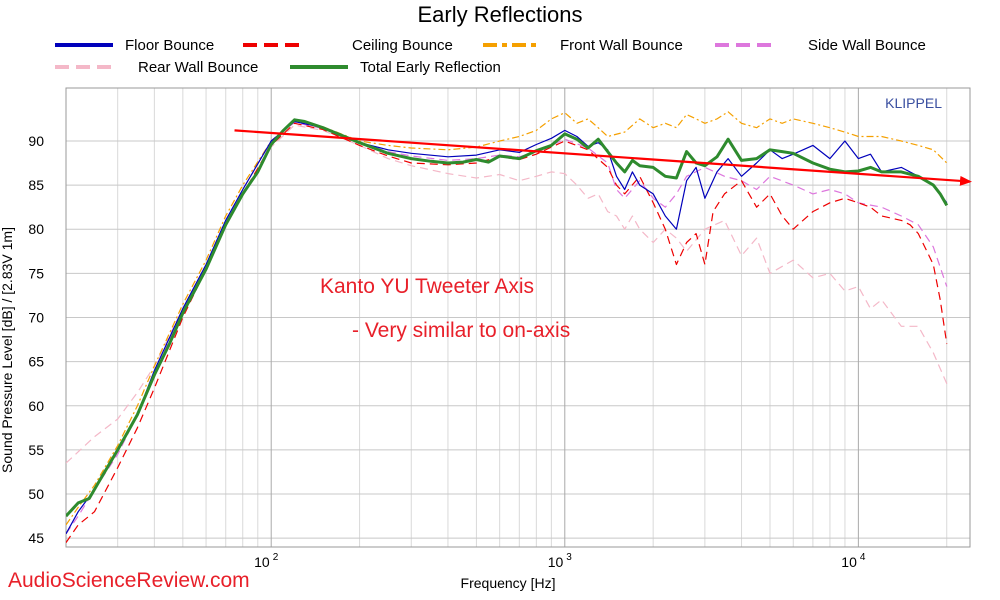 The image size is (1000, 600). I want to click on y-tick-label: 85, so click(36, 185).